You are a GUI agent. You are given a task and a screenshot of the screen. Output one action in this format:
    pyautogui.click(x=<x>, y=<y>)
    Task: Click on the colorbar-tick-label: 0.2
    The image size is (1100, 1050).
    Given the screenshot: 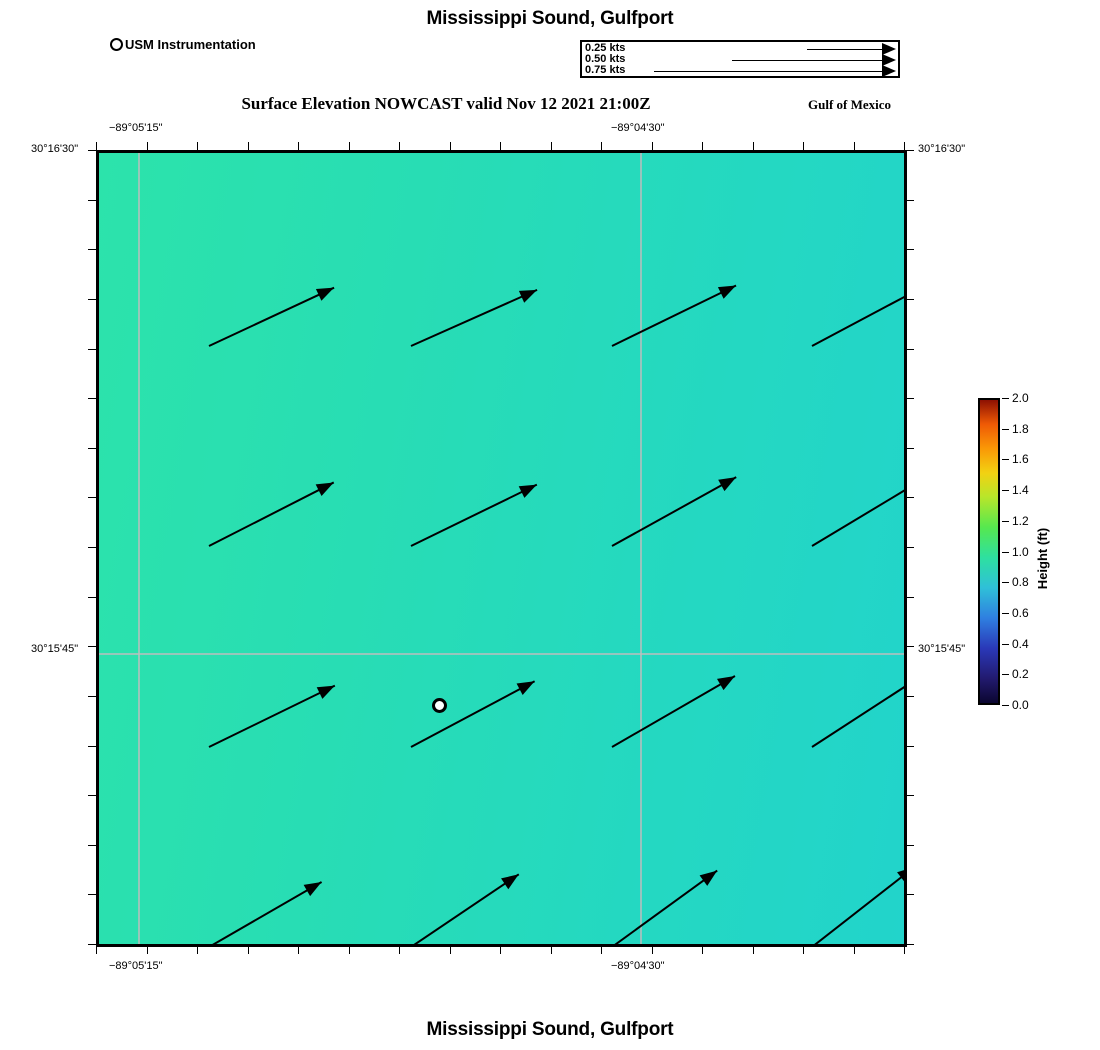 What is the action you would take?
    pyautogui.click(x=1020, y=674)
    